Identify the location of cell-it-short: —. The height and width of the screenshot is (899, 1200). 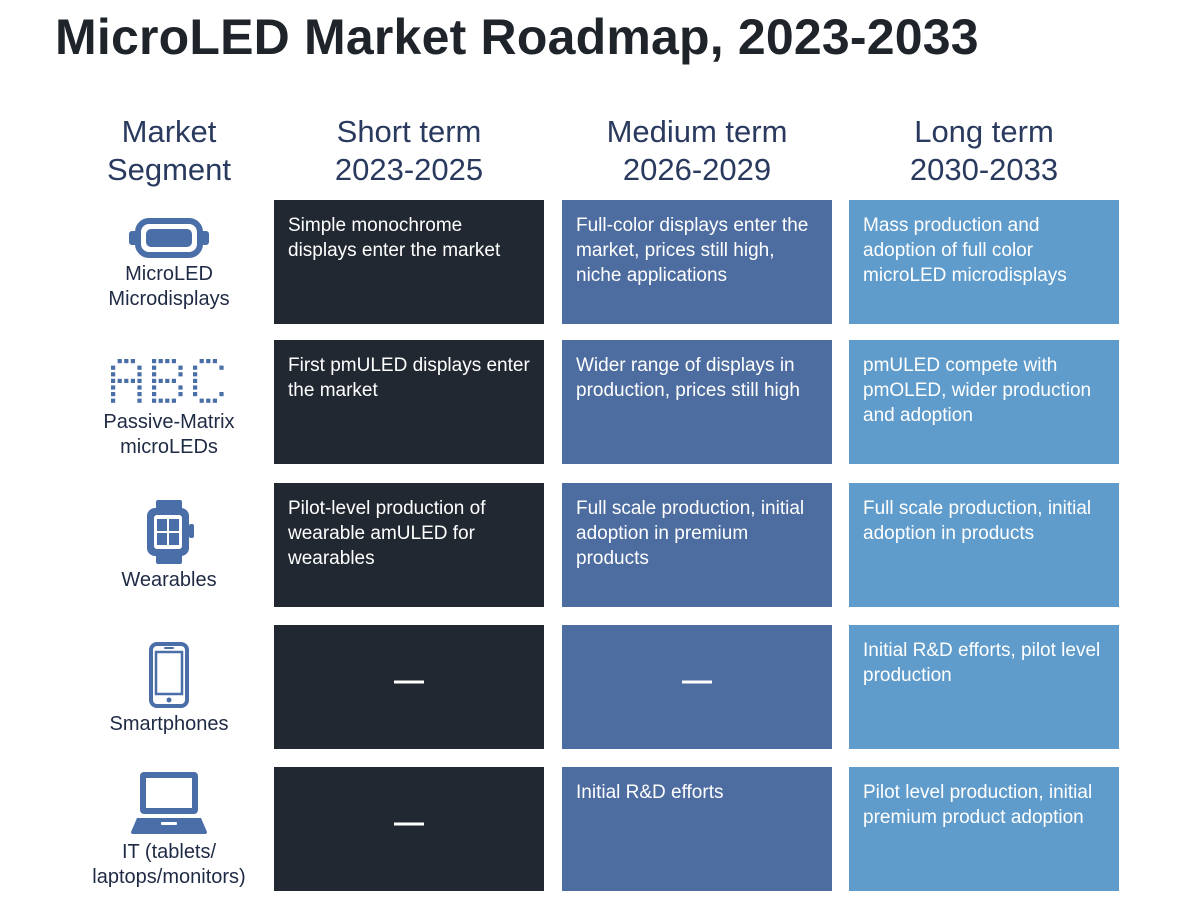
(409, 829).